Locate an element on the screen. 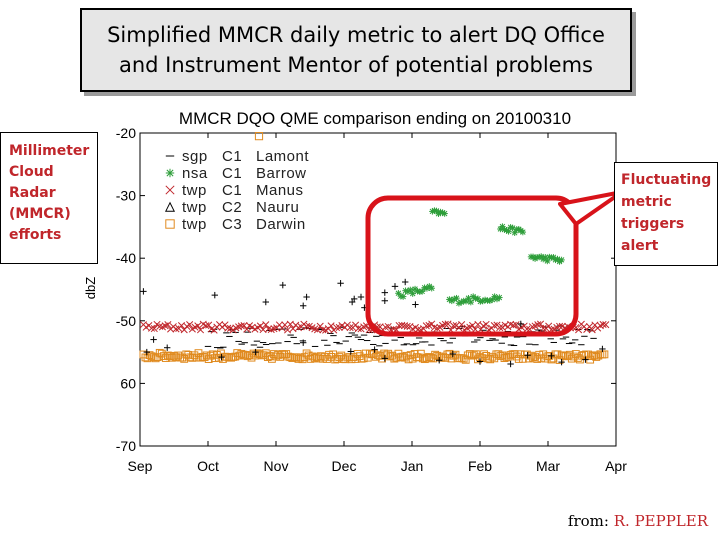  legend-marker-stroke is located at coordinates (170, 173).